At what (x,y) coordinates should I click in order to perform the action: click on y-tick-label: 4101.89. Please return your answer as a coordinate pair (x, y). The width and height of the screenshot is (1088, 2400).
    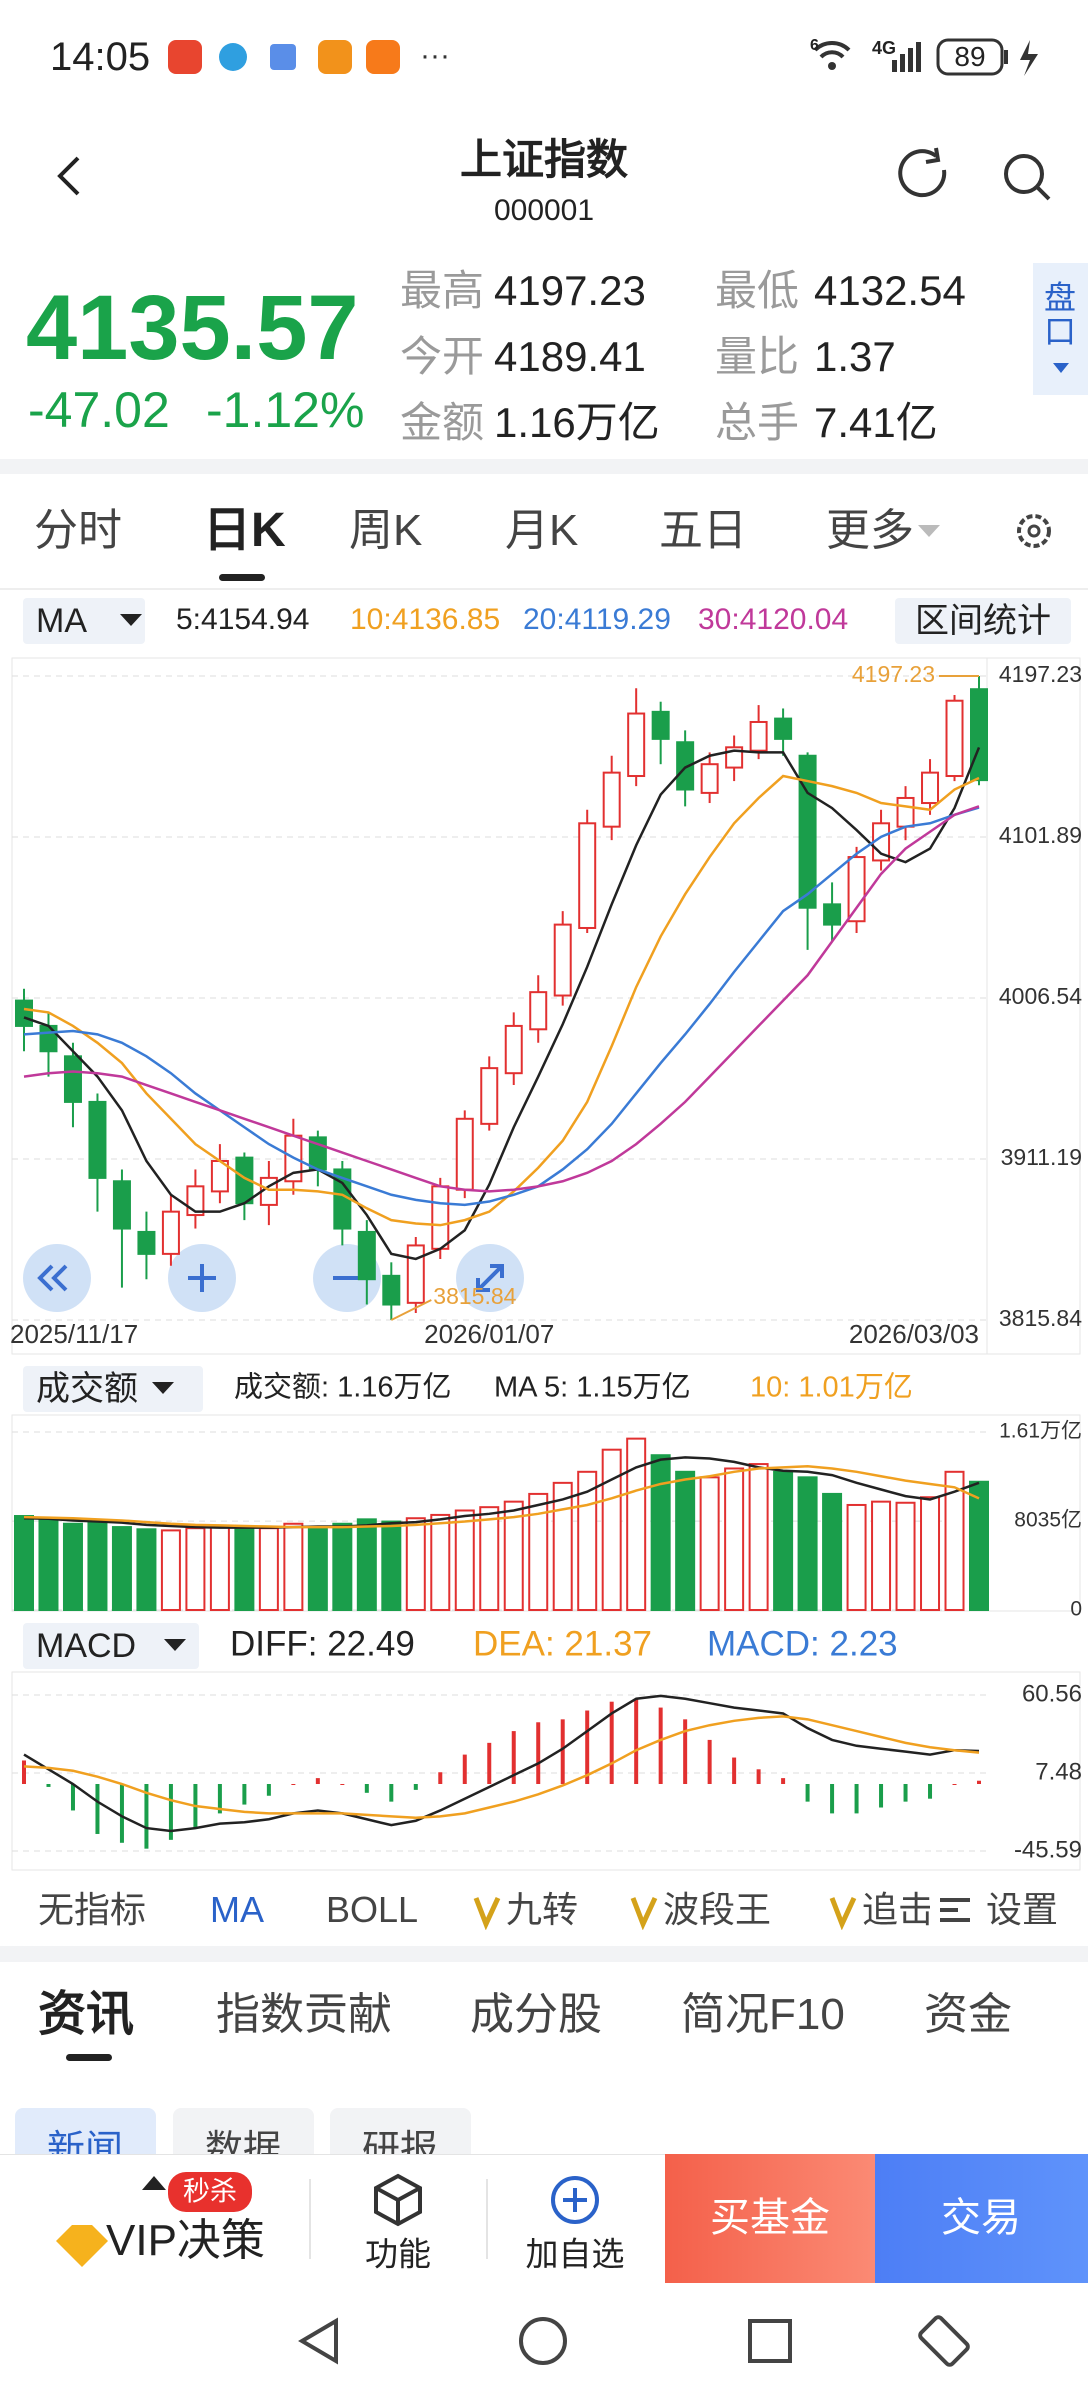
    Looking at the image, I should click on (1040, 835).